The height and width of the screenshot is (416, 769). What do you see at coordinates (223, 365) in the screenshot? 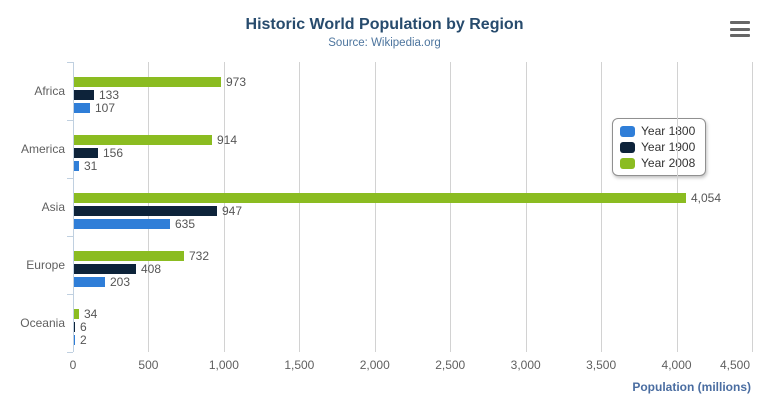
I see `x-axis-label: 1,000` at bounding box center [223, 365].